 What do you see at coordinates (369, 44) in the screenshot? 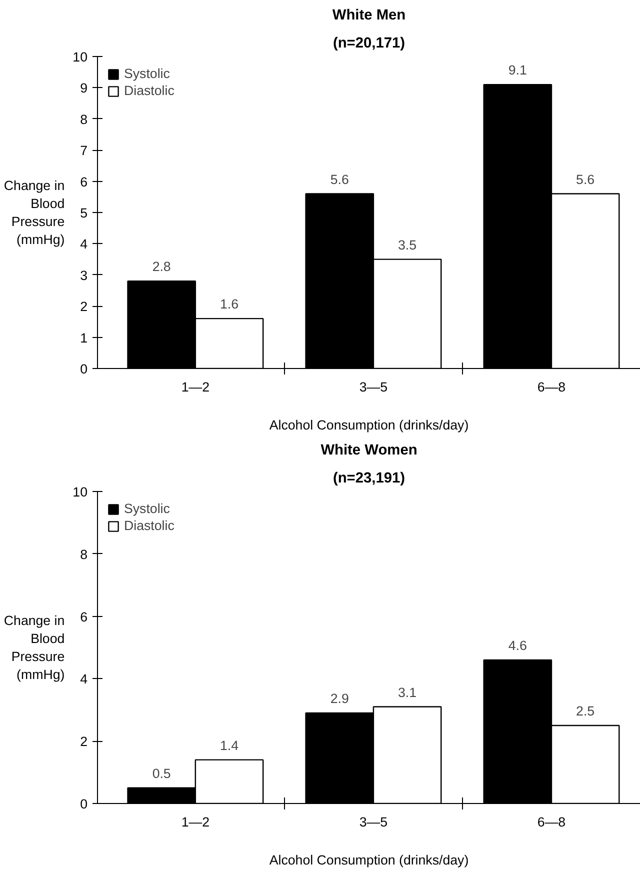
I see `chart-subtitle: (n=20,171)` at bounding box center [369, 44].